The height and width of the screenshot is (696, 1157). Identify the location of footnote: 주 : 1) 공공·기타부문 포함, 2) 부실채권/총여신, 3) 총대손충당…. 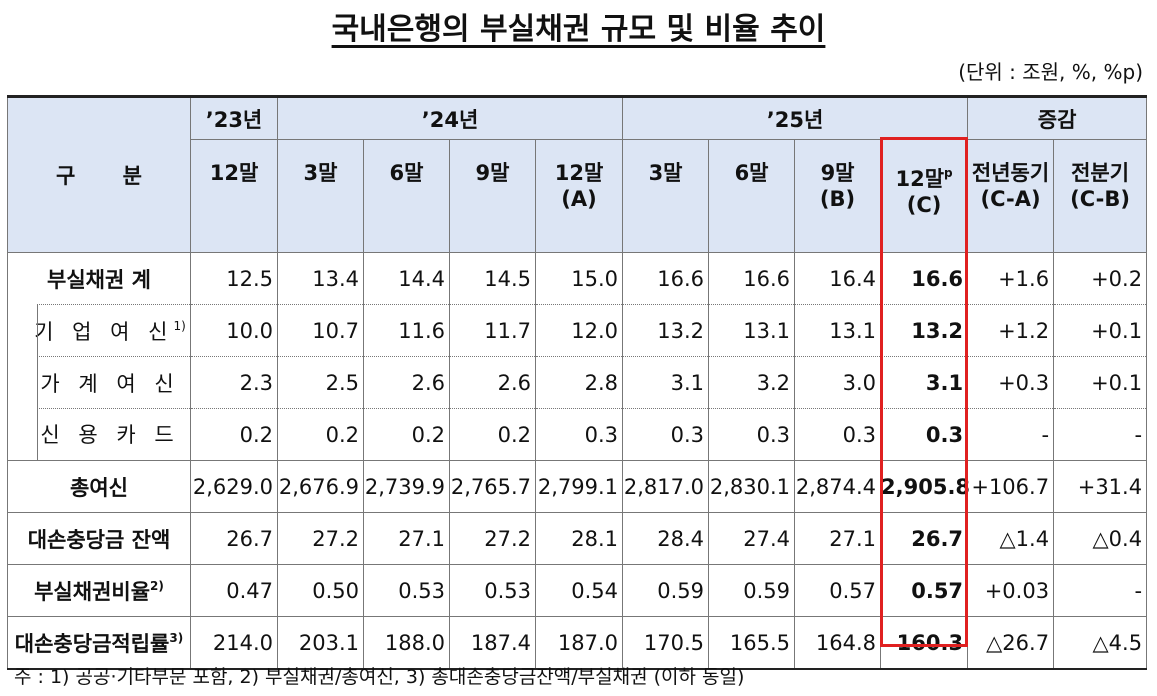
(379, 677).